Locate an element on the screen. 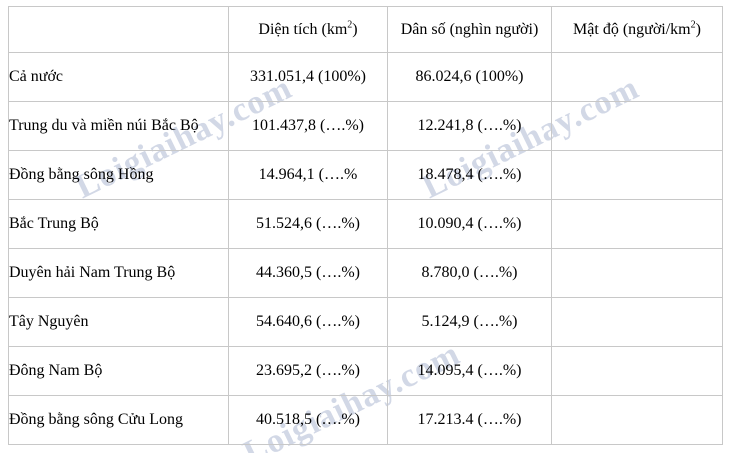  region-name-cell: Đông Nam Bộ is located at coordinates (118, 371).